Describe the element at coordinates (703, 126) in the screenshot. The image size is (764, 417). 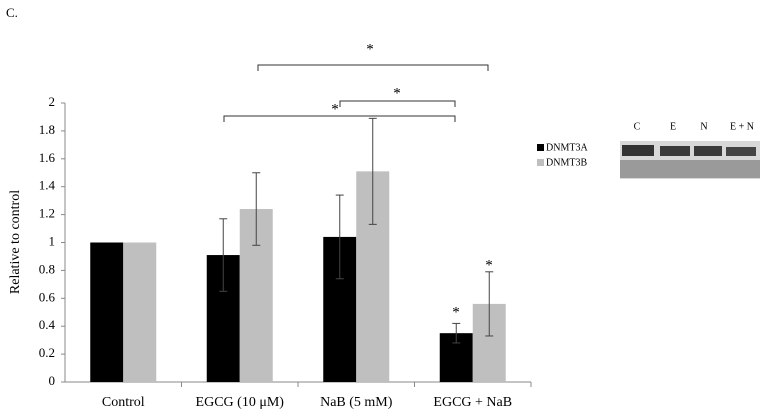
I see `blot-lane-label: N` at that location.